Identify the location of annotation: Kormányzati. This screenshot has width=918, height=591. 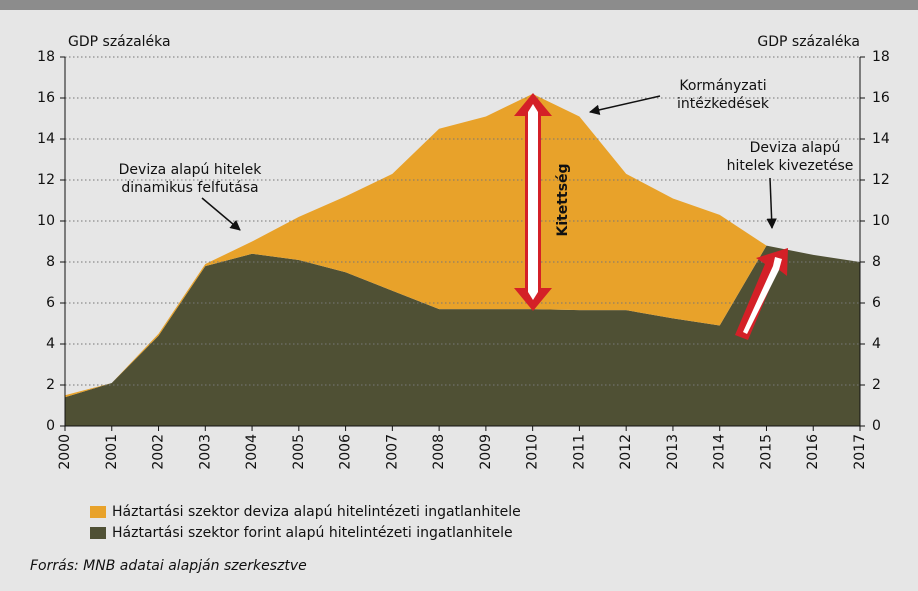
(722, 86).